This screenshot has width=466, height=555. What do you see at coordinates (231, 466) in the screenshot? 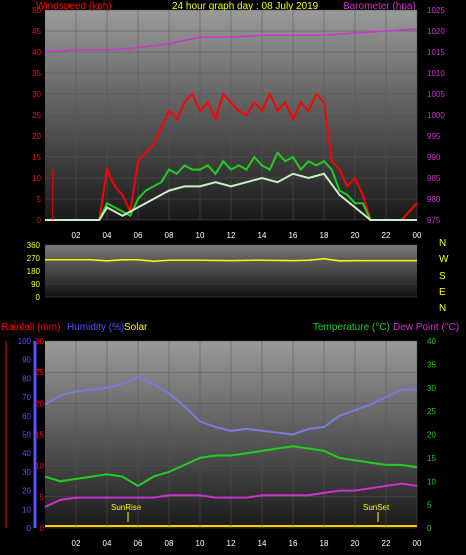
I see `temperature-line` at bounding box center [231, 466].